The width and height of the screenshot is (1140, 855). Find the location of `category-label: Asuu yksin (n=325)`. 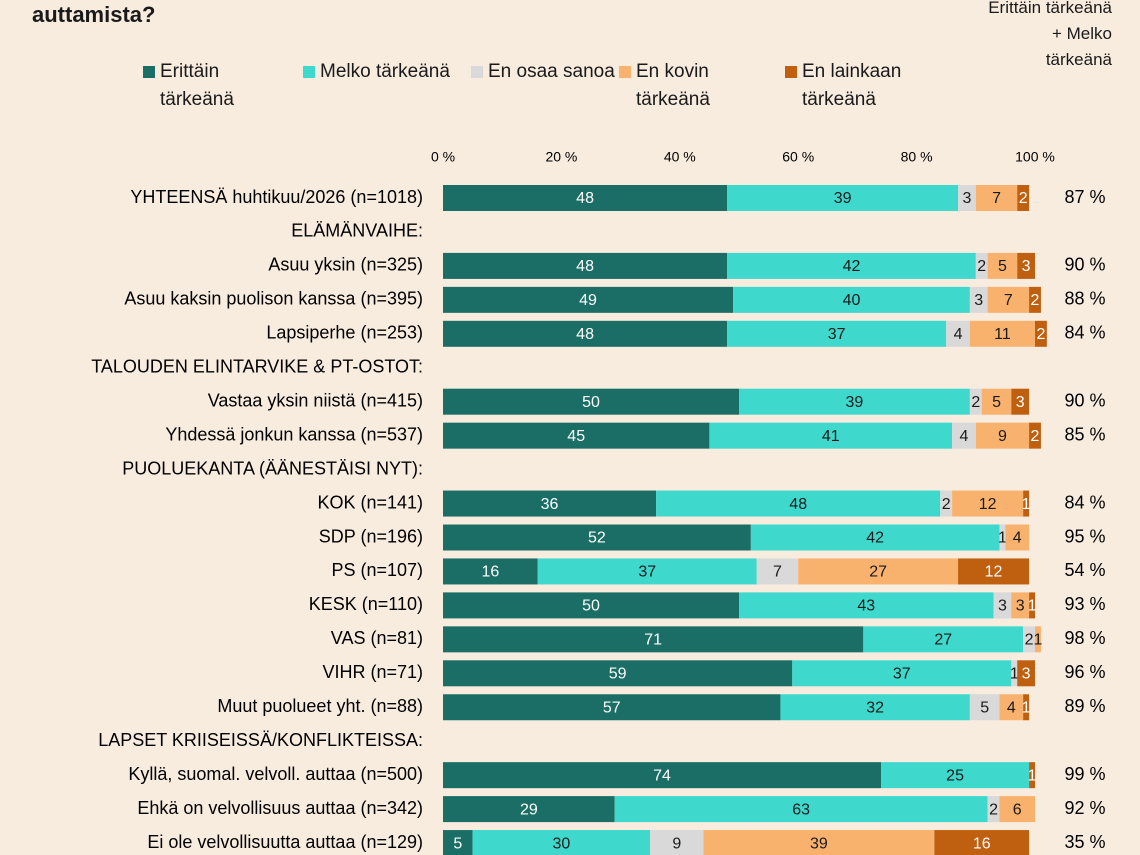

category-label: Asuu yksin (n=325) is located at coordinates (345, 265).